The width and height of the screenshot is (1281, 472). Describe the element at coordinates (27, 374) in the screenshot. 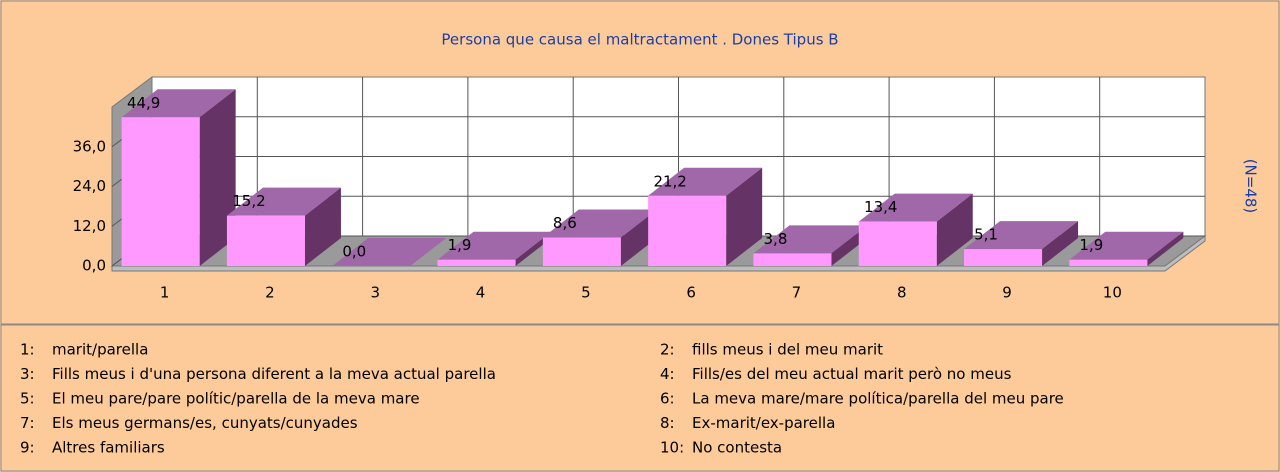

I see `legend-key: 3:` at that location.